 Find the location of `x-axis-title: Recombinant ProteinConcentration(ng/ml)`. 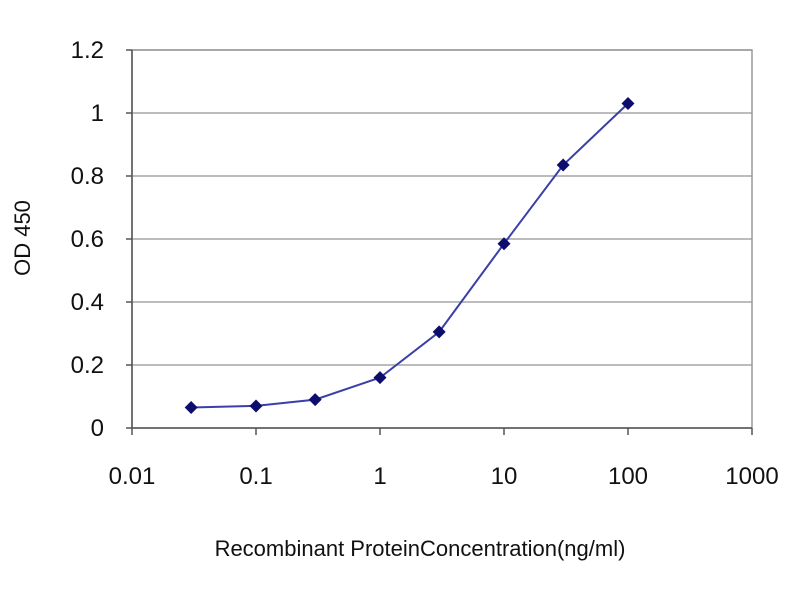

x-axis-title: Recombinant ProteinConcentration(ng/ml) is located at coordinates (420, 548).